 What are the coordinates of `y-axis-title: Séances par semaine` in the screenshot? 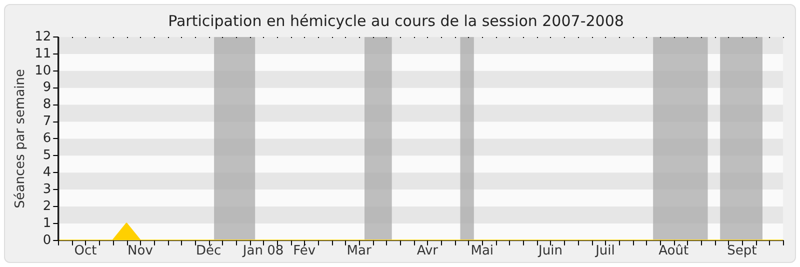 It's located at (20, 138).